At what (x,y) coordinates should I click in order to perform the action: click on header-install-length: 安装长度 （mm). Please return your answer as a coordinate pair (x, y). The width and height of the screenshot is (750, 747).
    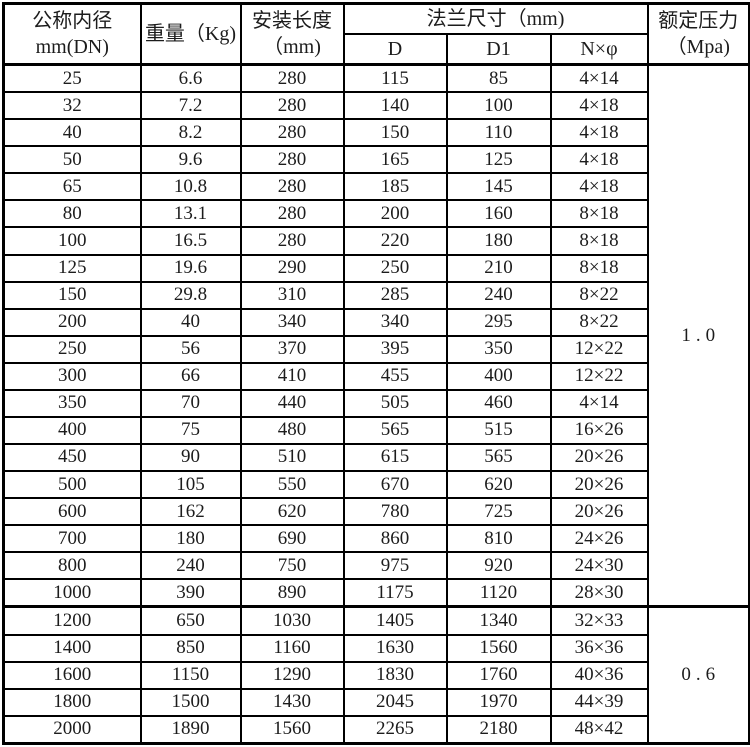
    Looking at the image, I should click on (292, 34).